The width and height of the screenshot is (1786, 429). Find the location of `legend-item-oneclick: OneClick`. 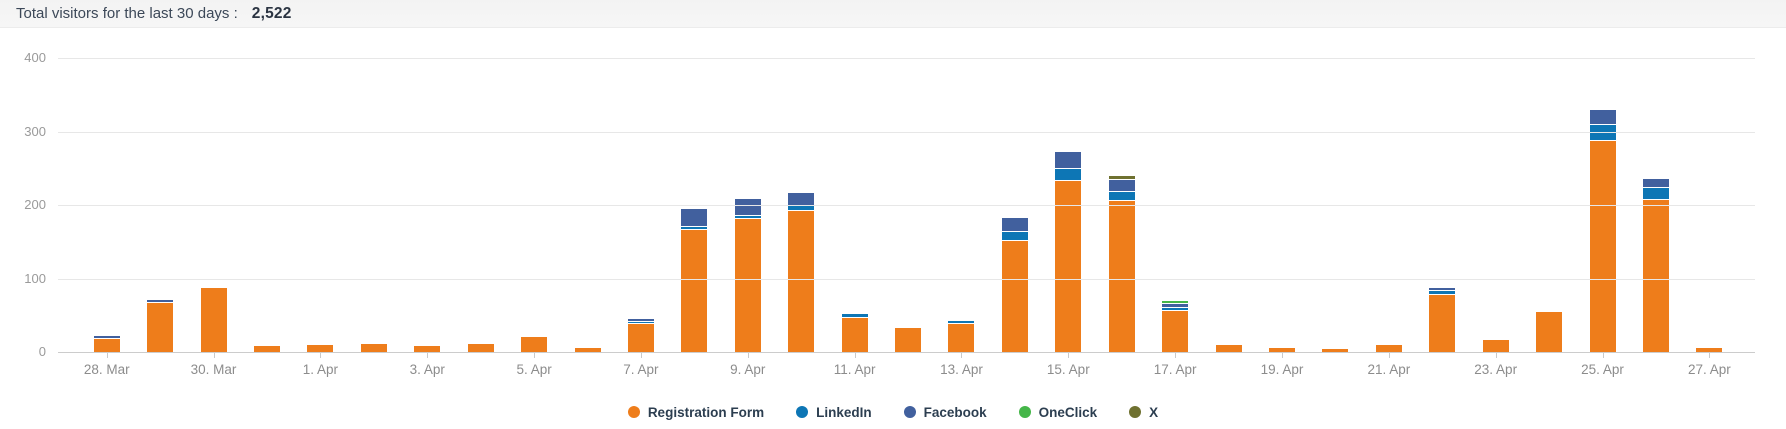

legend-item-oneclick: OneClick is located at coordinates (1057, 412).